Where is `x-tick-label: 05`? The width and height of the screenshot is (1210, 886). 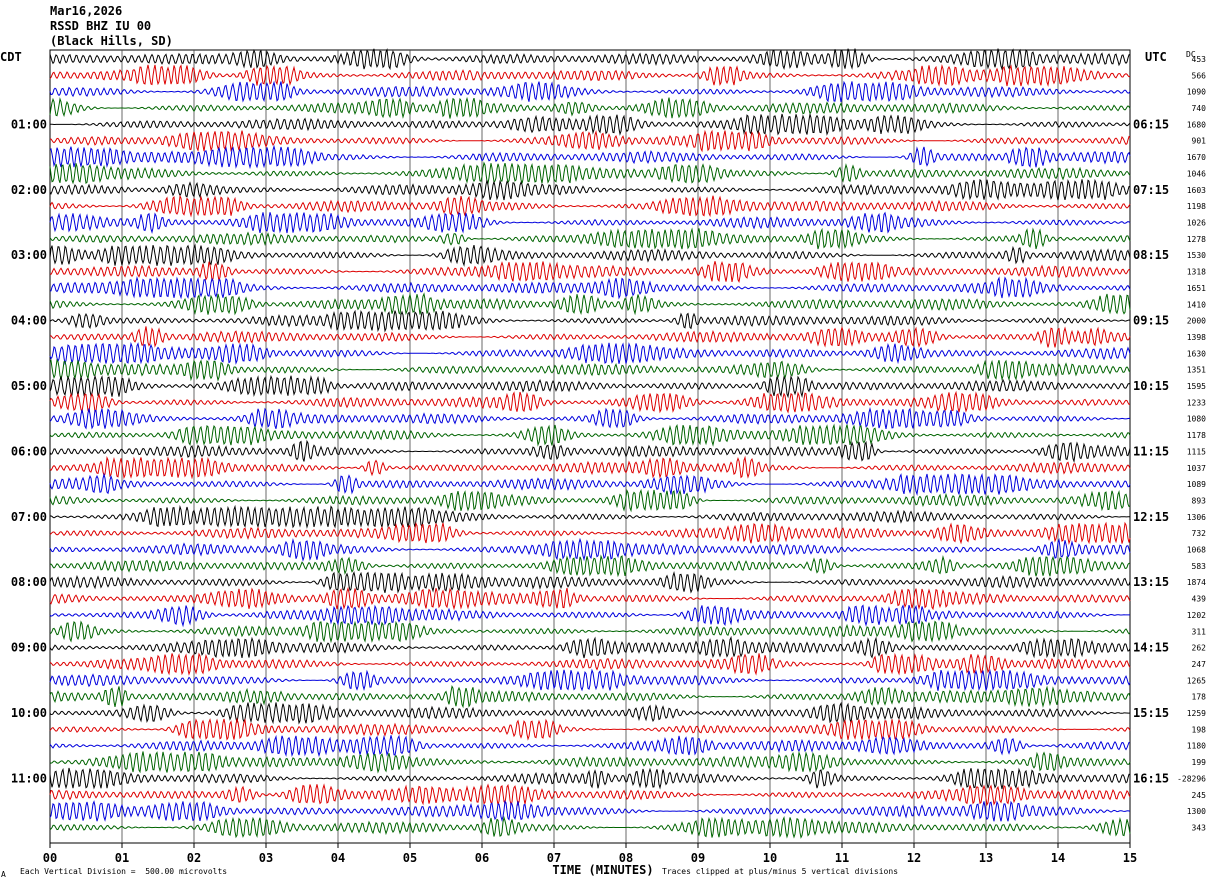 x-tick-label: 05 is located at coordinates (410, 858).